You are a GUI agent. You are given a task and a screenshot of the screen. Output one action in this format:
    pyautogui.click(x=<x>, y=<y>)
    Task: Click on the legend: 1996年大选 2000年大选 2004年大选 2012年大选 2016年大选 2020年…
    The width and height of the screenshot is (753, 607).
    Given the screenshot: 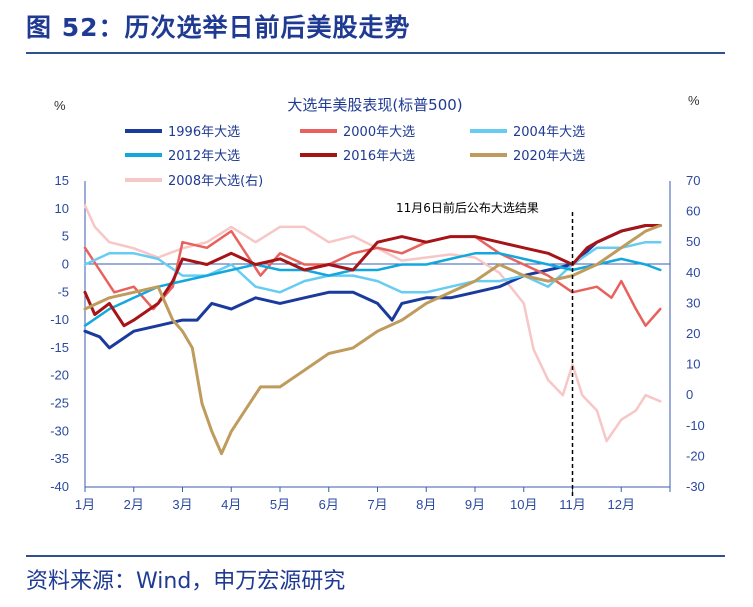 What is the action you would take?
    pyautogui.click(x=355, y=157)
    